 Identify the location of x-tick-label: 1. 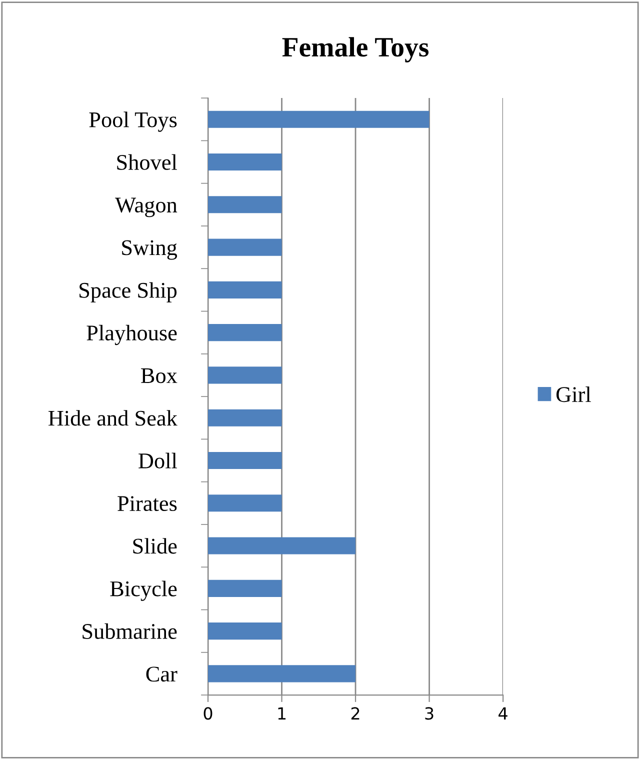
(282, 713).